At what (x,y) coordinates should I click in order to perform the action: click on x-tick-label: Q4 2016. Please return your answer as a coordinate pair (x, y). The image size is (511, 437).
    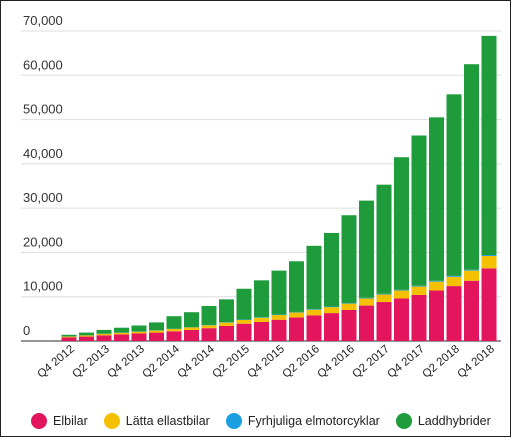
    Looking at the image, I should click on (336, 362).